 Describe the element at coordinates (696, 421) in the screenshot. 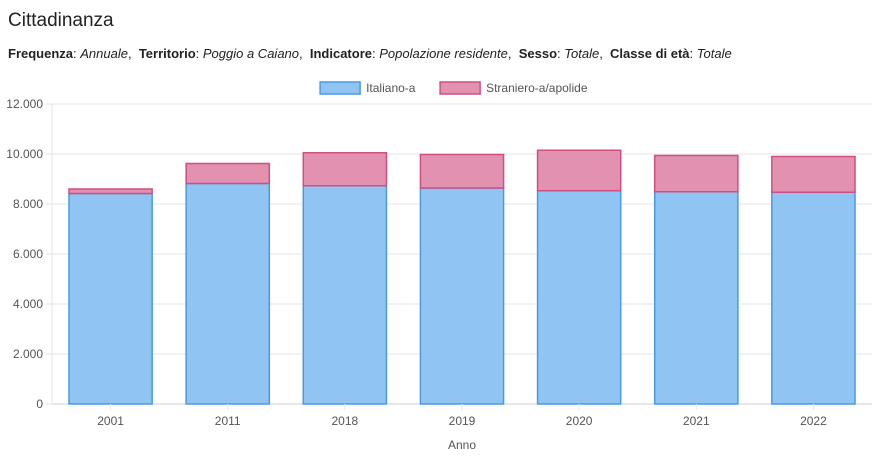

I see `x-tick-label: 2021` at that location.